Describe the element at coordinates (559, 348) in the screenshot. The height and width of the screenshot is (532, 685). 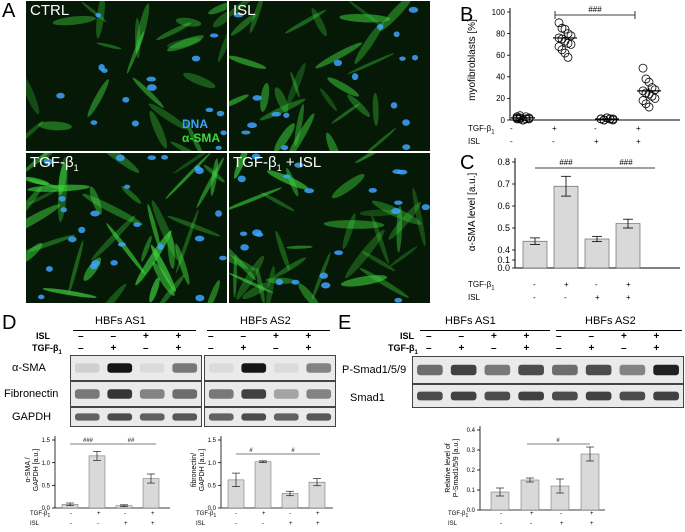
I see `e-tgf-cell-4: –` at that location.